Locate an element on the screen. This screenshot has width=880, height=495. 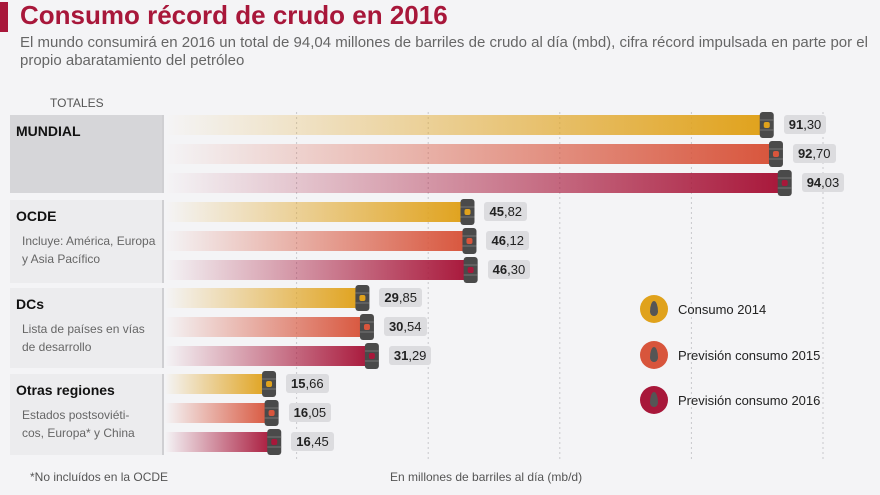
value-label: 92,70 is located at coordinates (814, 153).